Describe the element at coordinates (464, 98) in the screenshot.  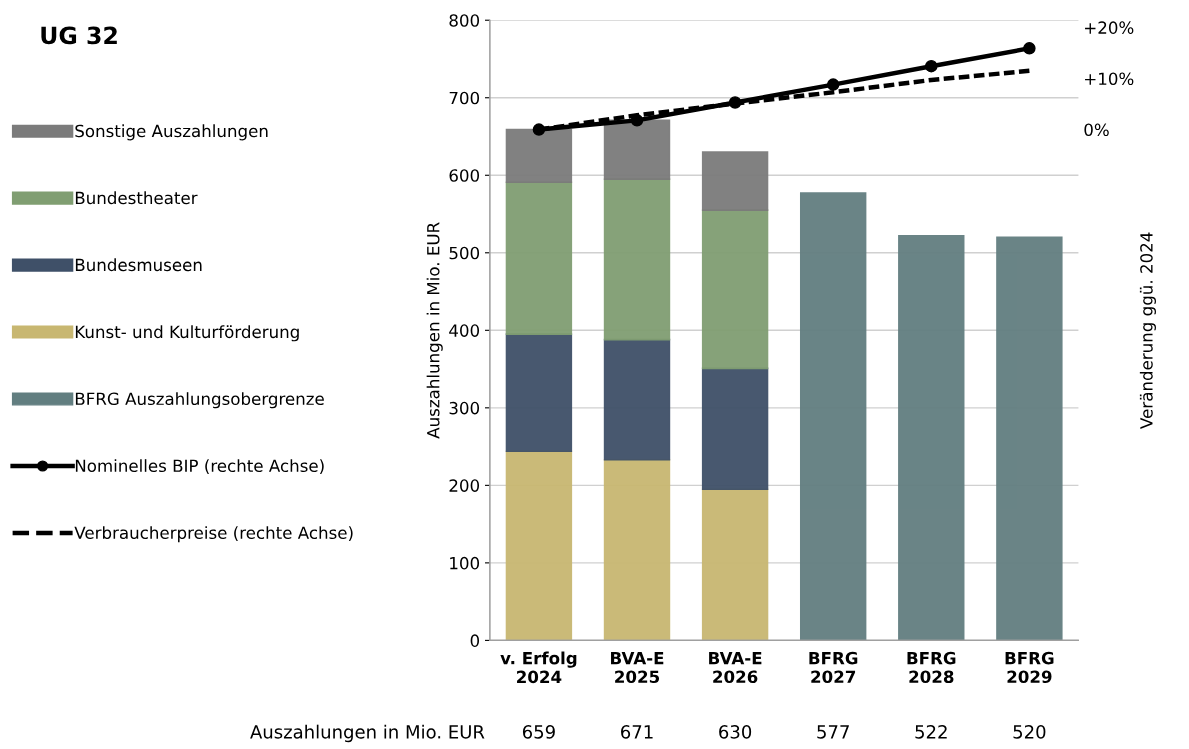
I see `y-tick-label: 700` at that location.